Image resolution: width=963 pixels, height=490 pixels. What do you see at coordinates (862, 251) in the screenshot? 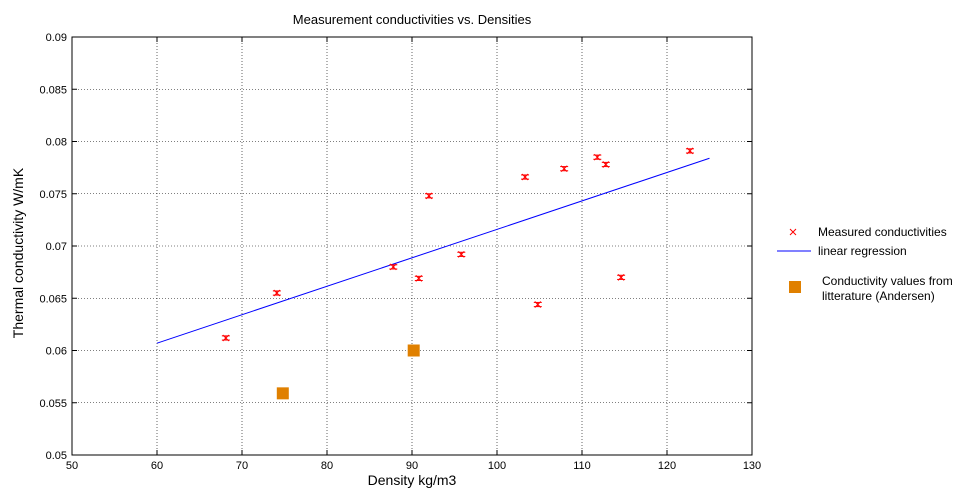
I see `legend-label-regression: linear regression` at bounding box center [862, 251].